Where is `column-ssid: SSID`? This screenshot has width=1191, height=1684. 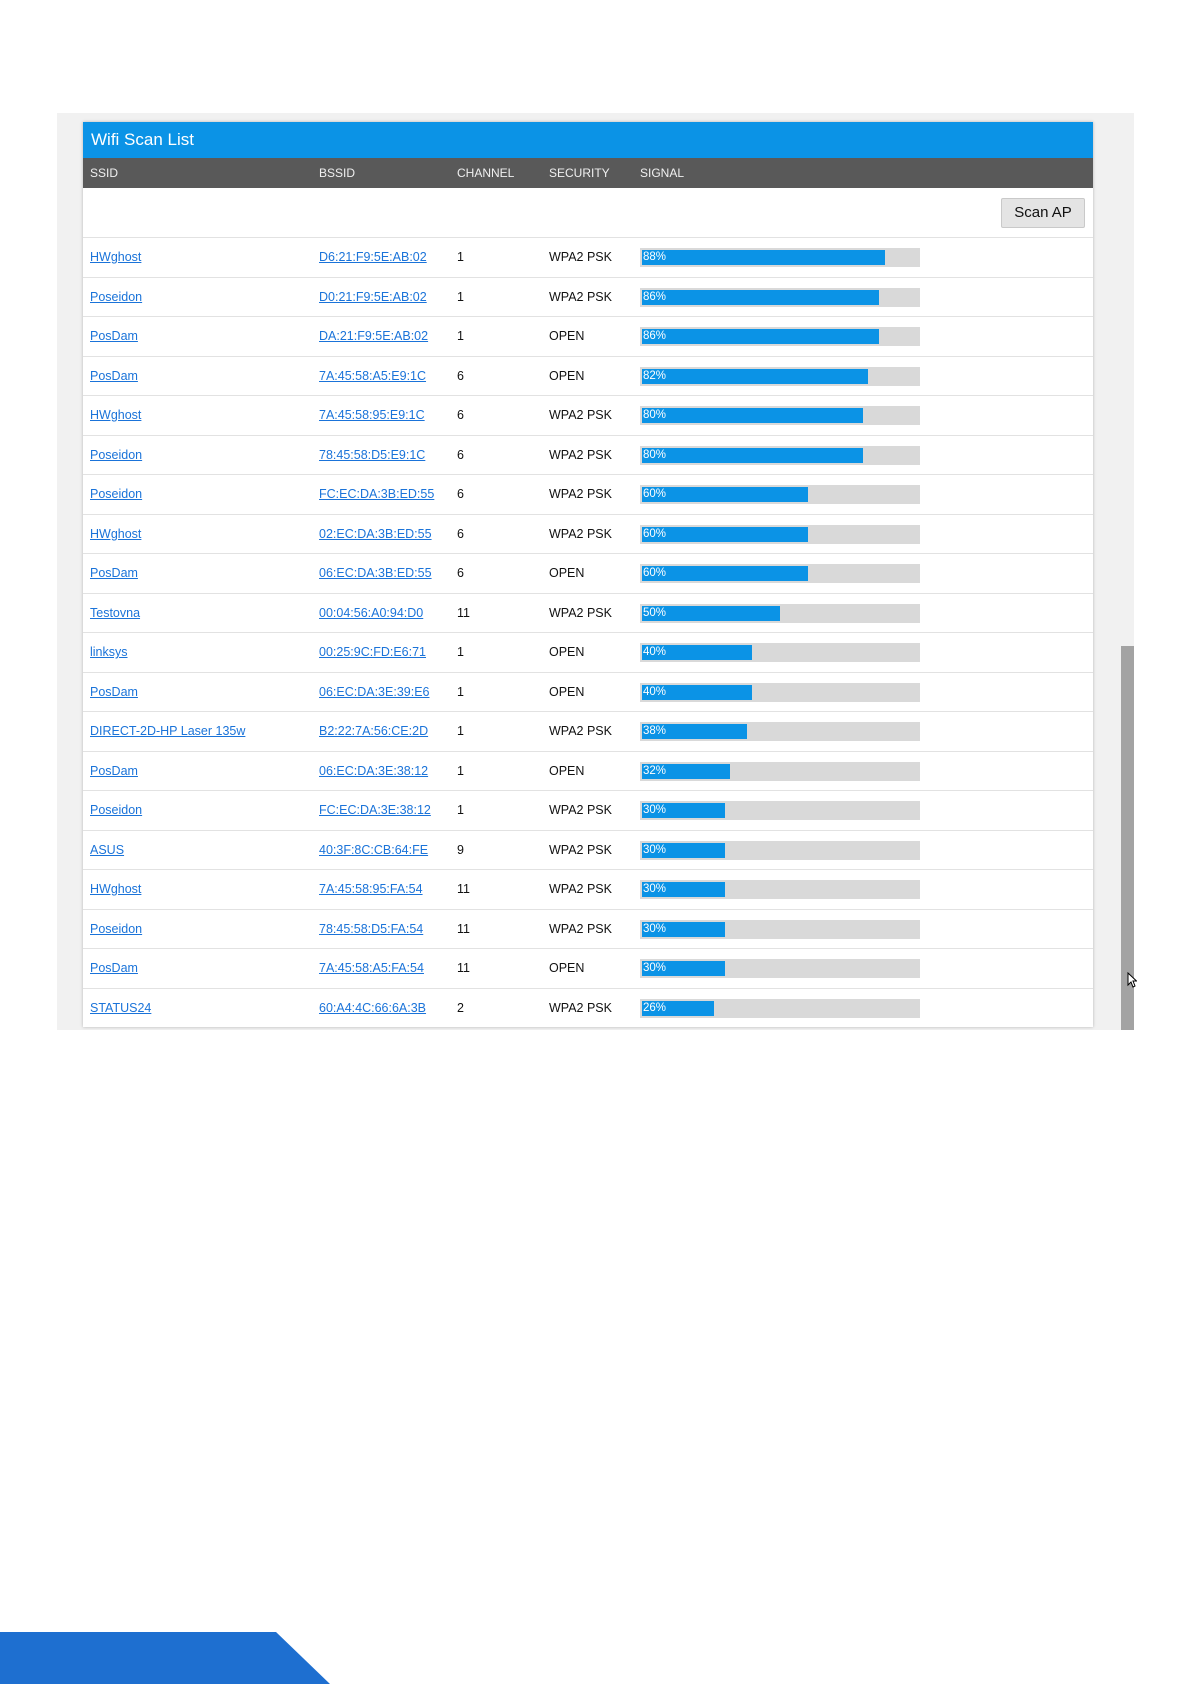
column-ssid: SSID is located at coordinates (104, 173).